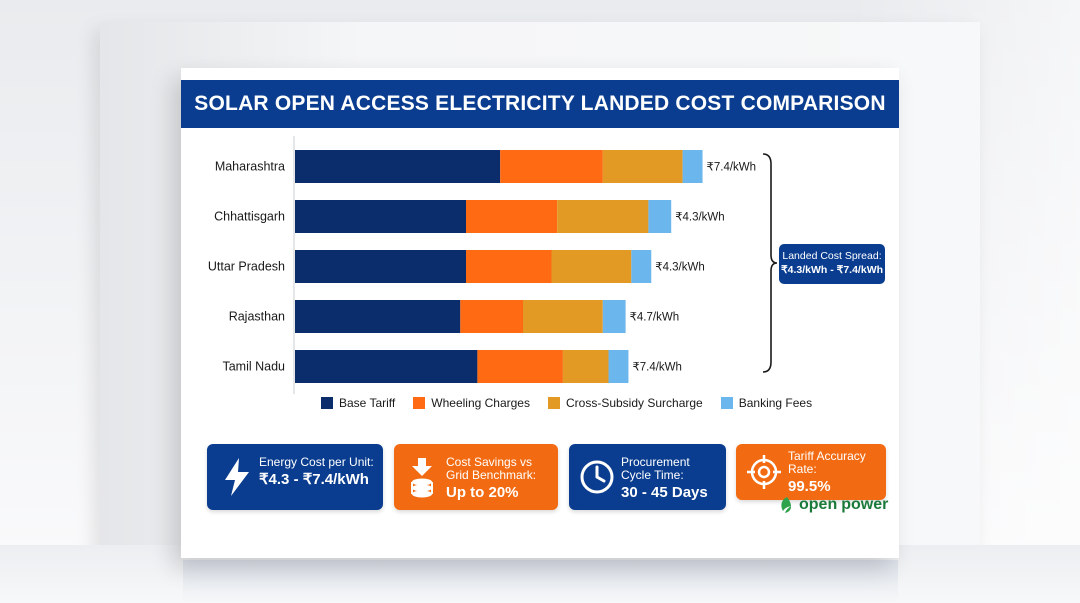 Image resolution: width=1080 pixels, height=603 pixels. I want to click on lightning-icon, so click(237, 477).